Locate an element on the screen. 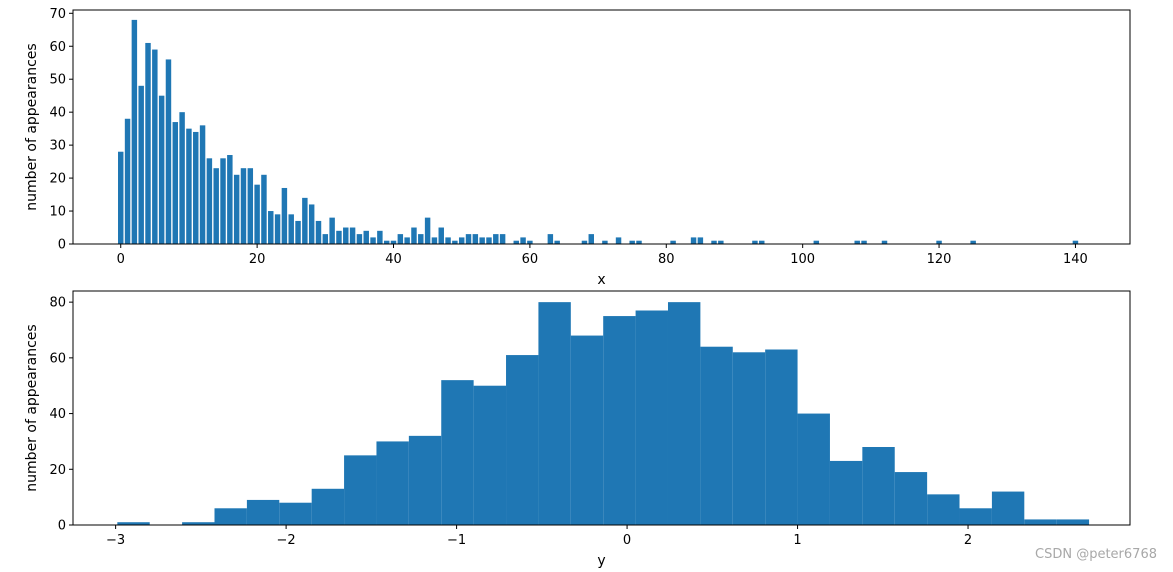 The height and width of the screenshot is (572, 1173). x-tick-label: 80 is located at coordinates (666, 259).